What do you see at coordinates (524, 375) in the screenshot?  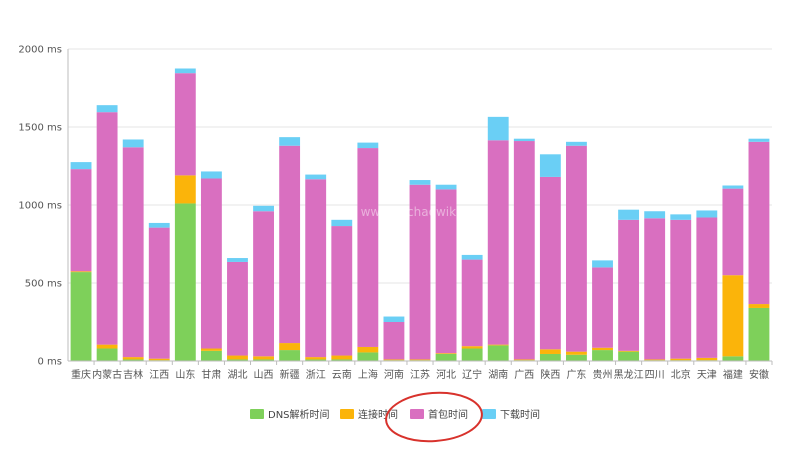 I see `x-tick-label: 广西` at bounding box center [524, 375].